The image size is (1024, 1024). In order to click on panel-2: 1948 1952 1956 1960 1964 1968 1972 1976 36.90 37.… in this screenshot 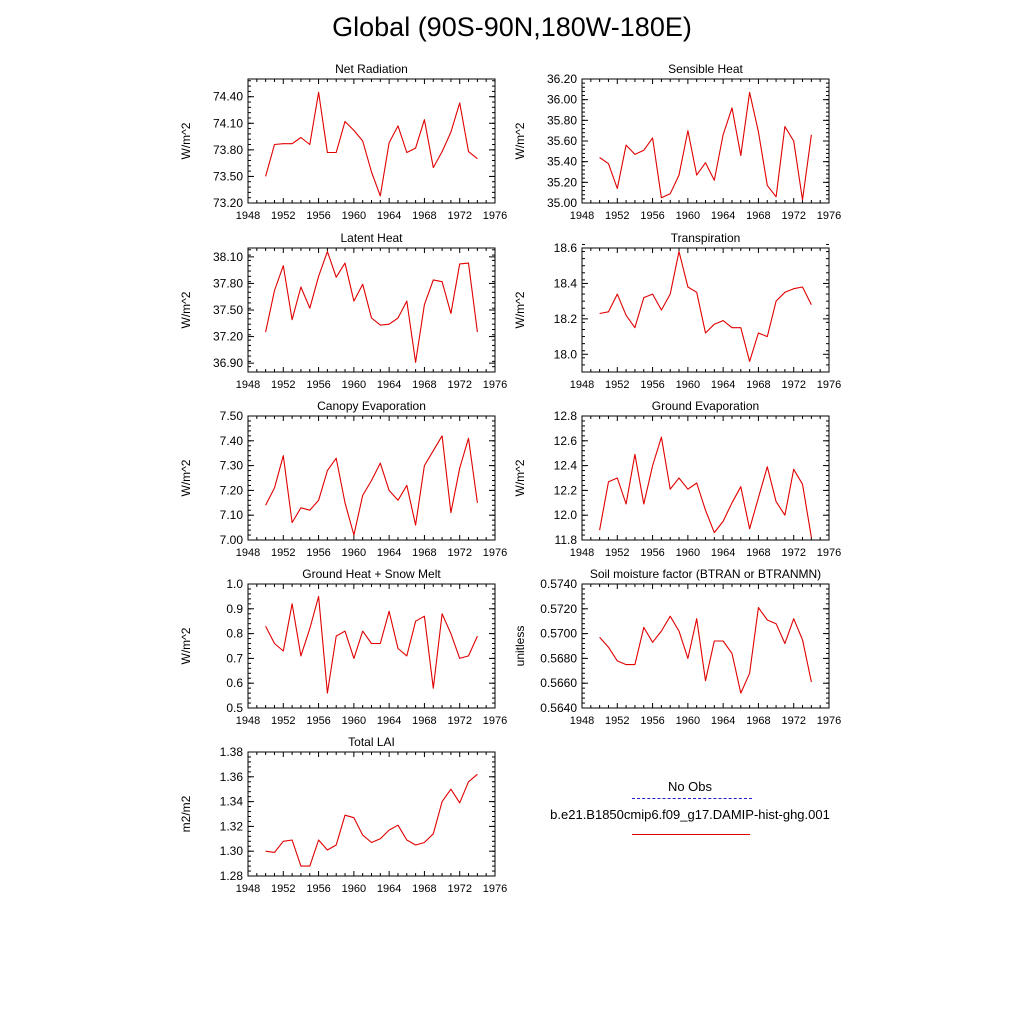, I will do `click(343, 311)`.